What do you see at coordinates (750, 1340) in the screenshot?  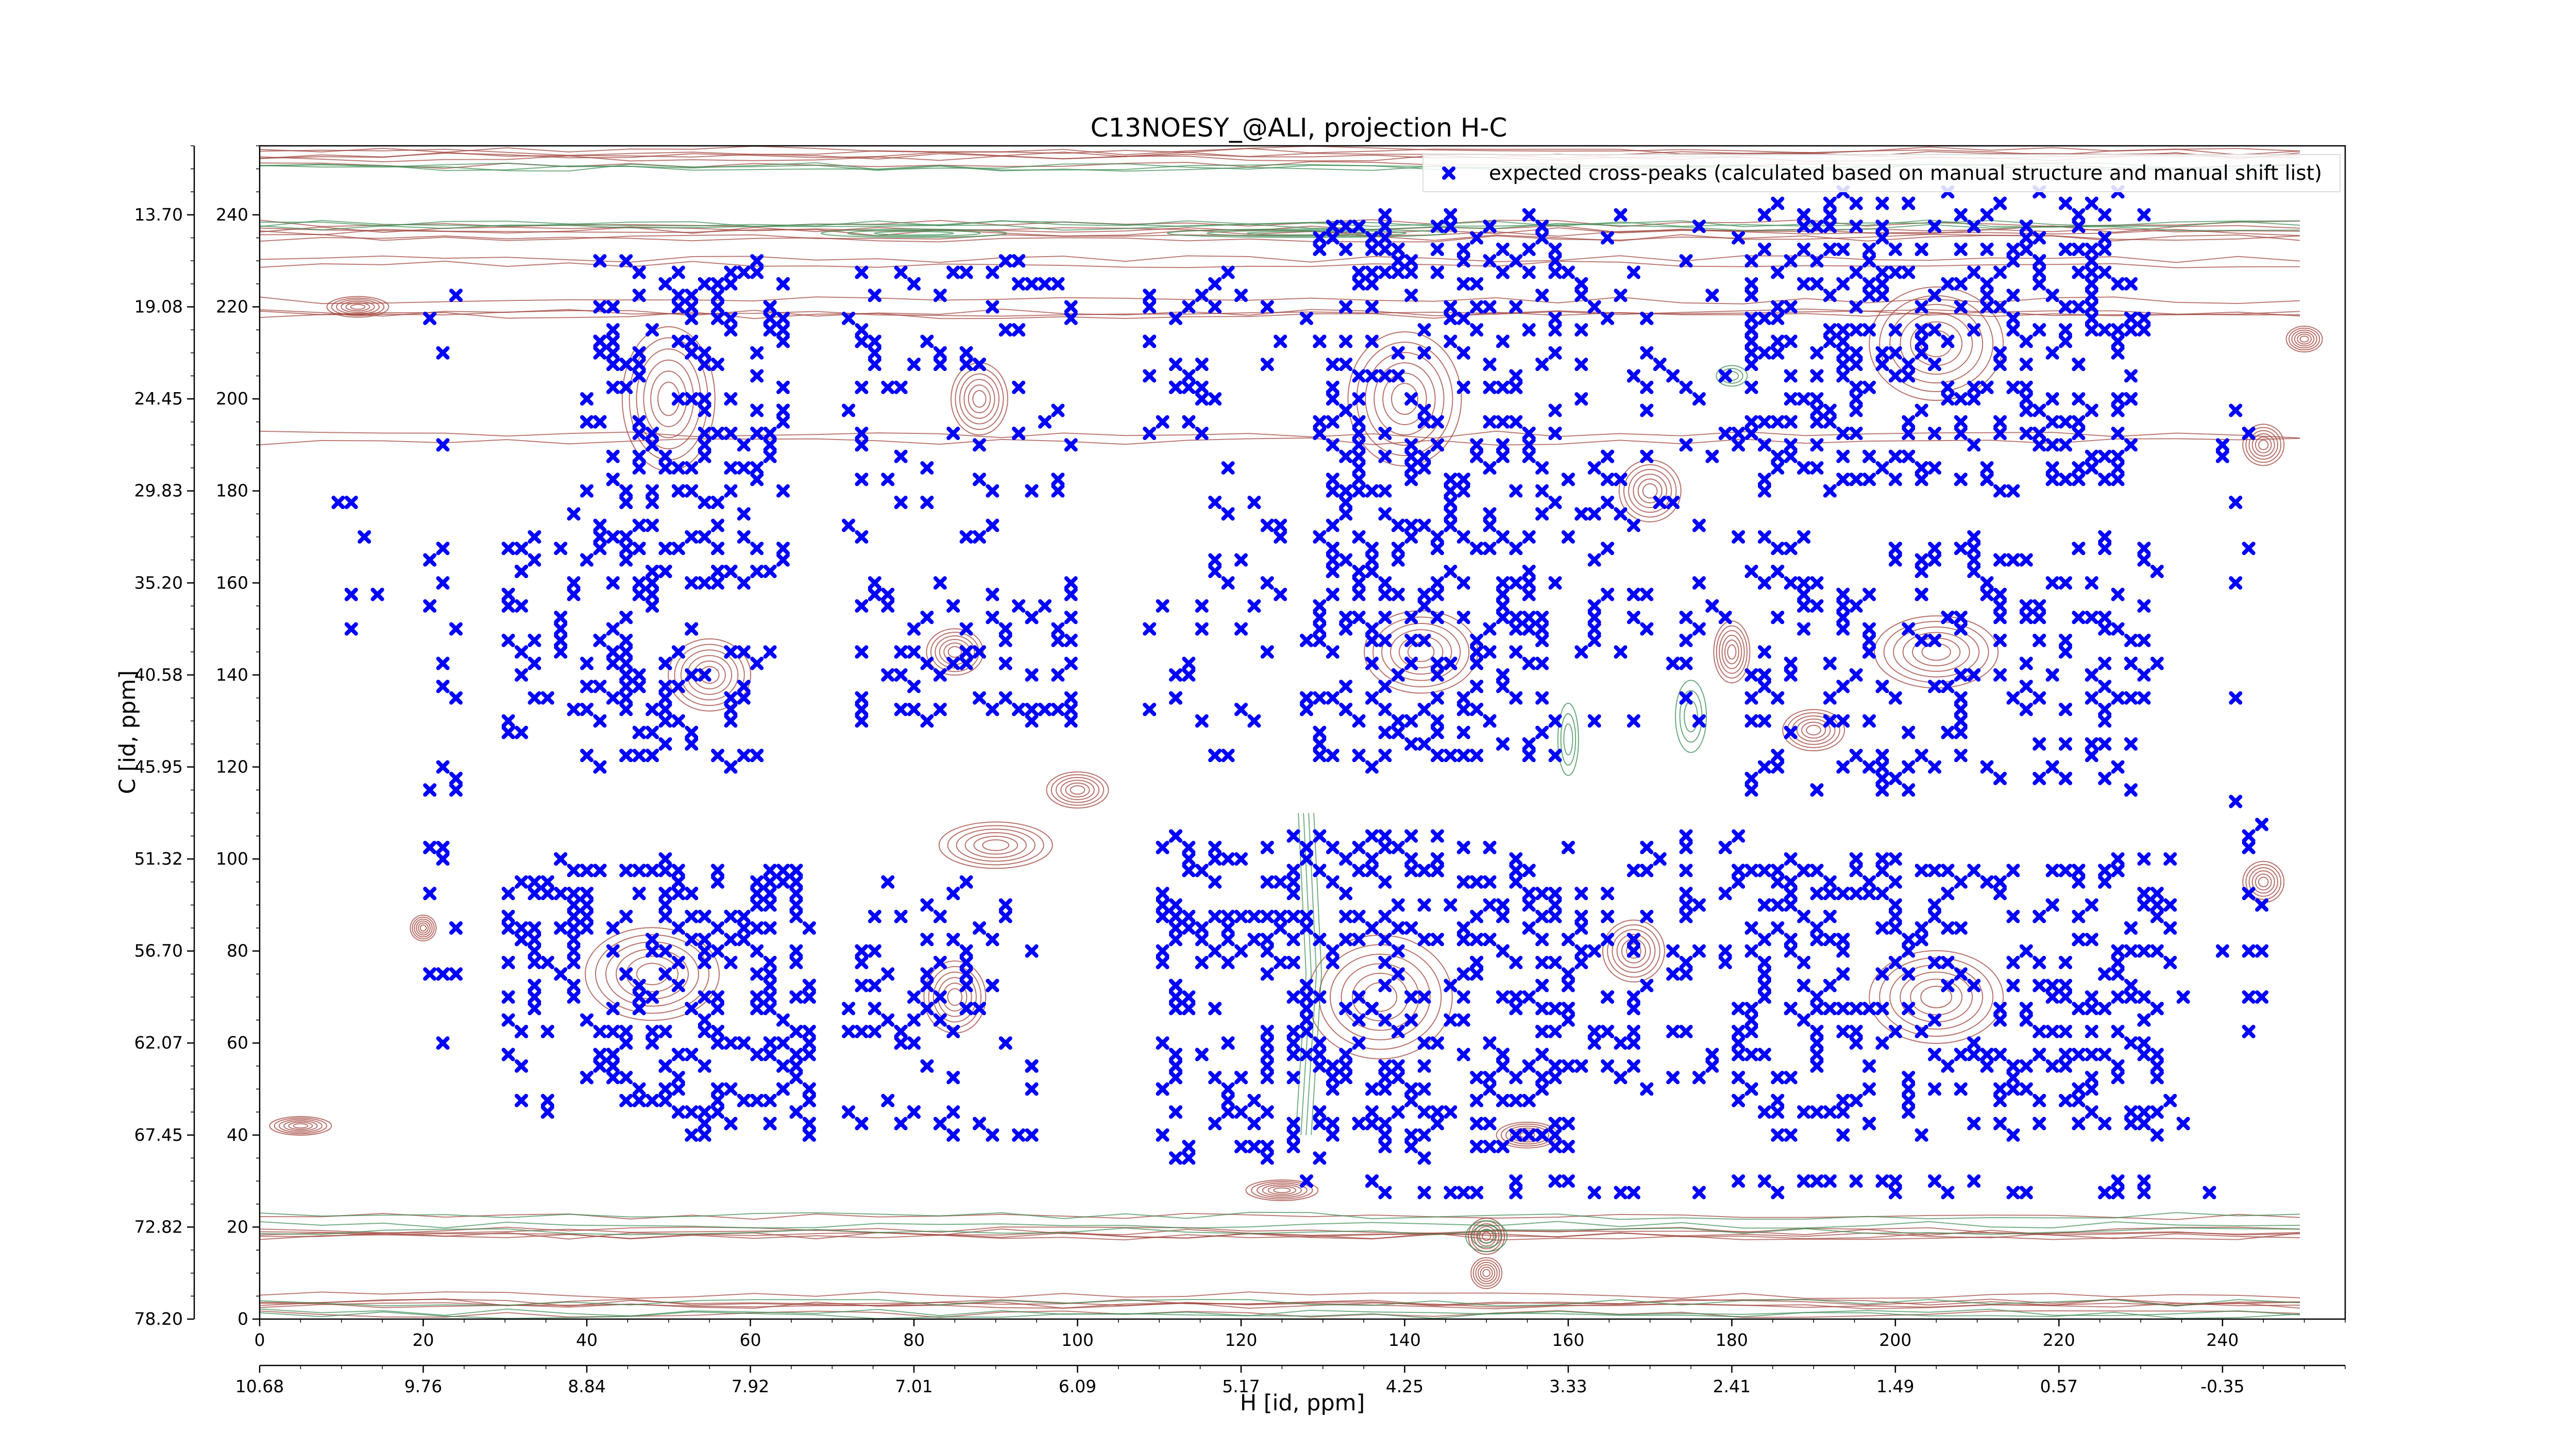 I see `x-index-tick-label: 60` at bounding box center [750, 1340].